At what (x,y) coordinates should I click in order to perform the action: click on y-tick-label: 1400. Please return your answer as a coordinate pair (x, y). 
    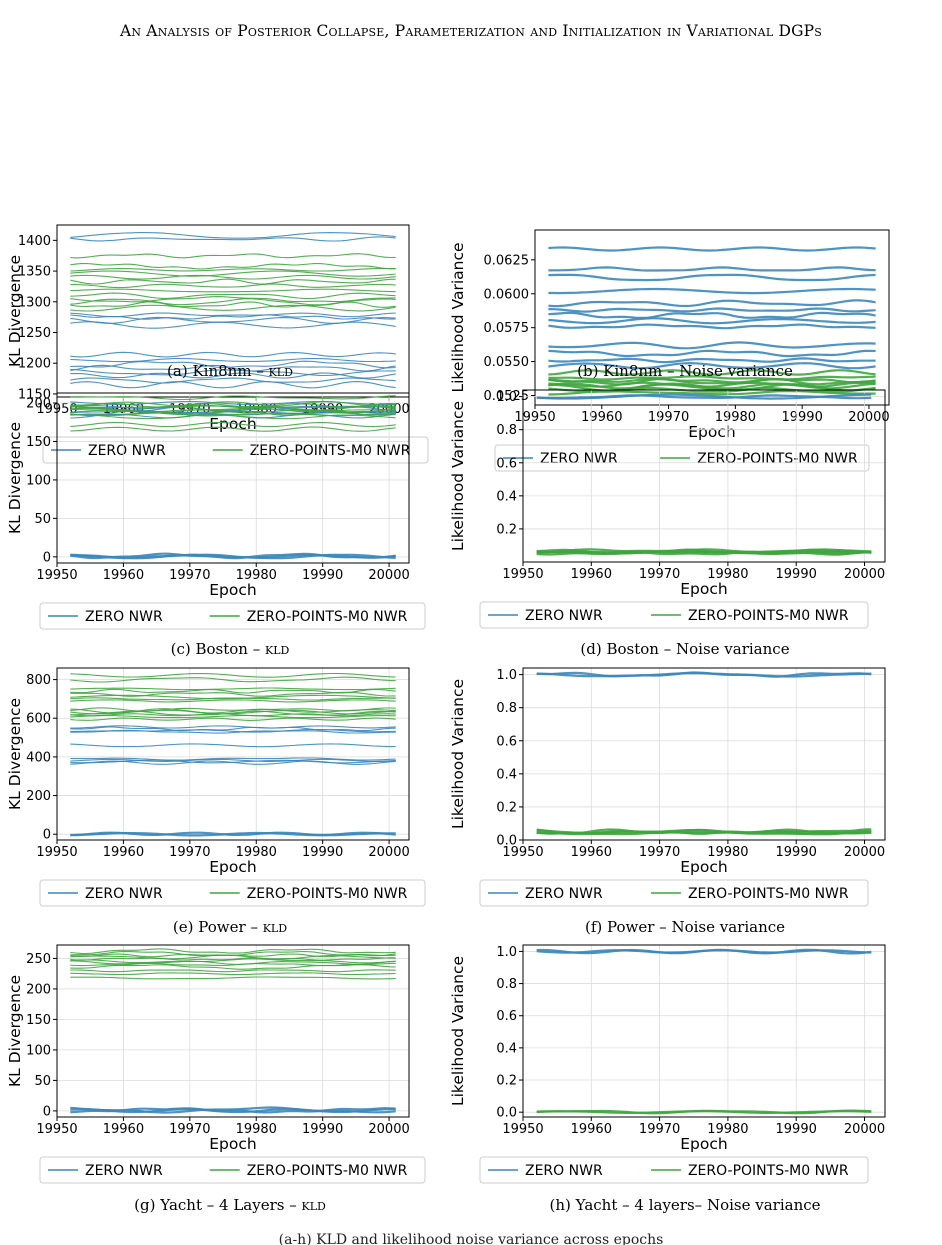
    Looking at the image, I should click on (34, 241).